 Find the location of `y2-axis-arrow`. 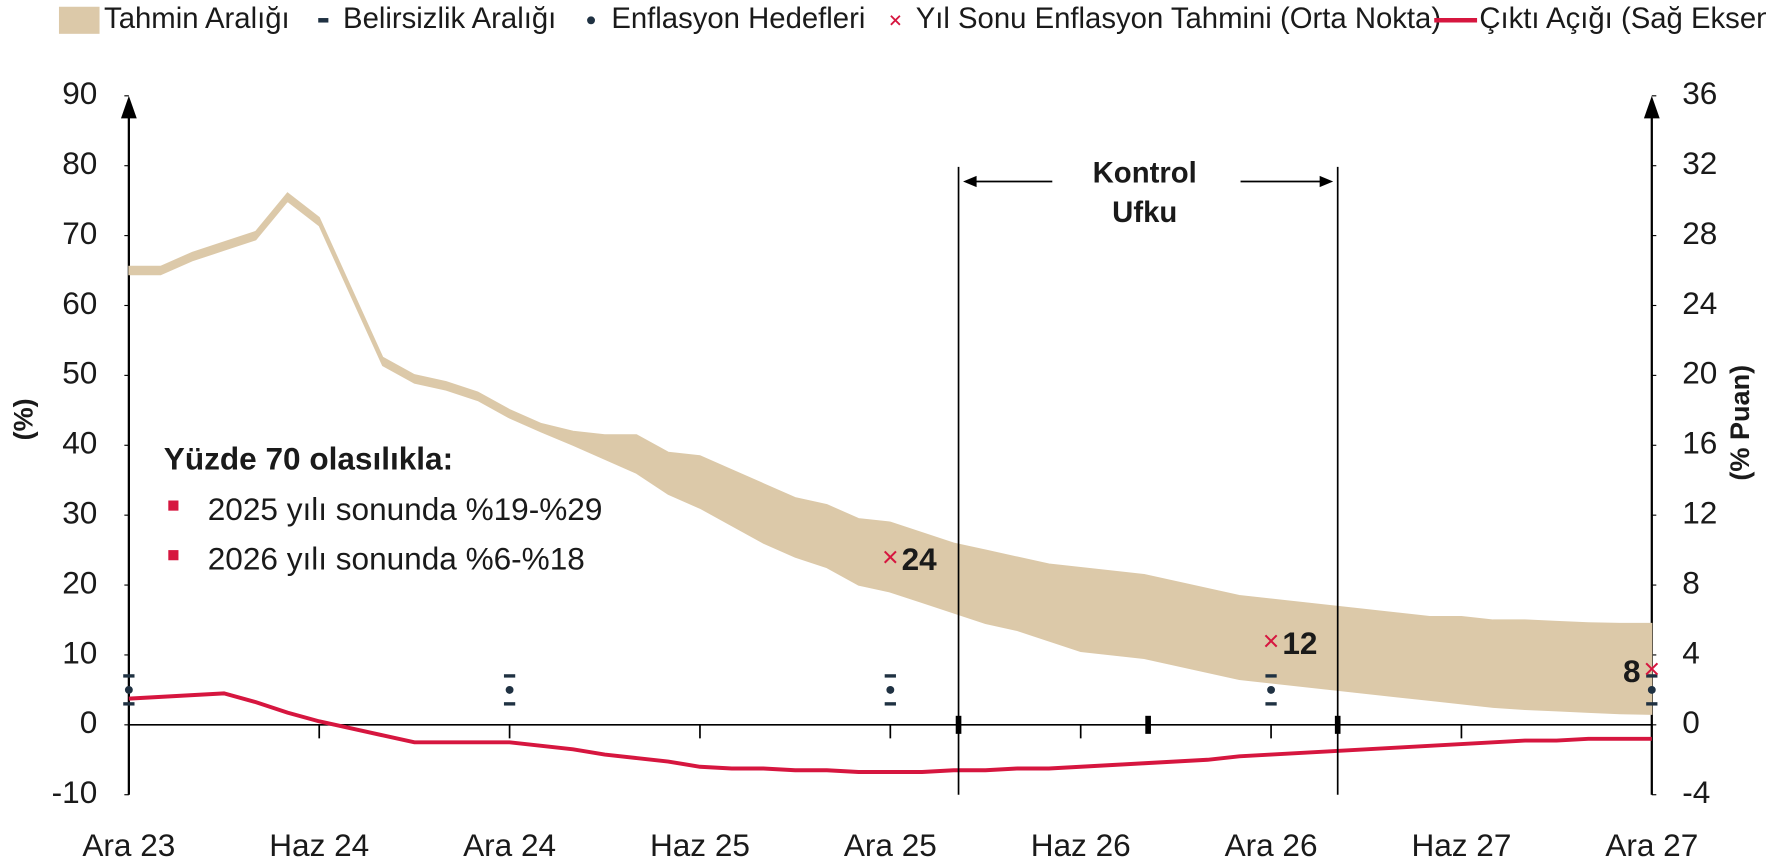

y2-axis-arrow is located at coordinates (1651, 107).